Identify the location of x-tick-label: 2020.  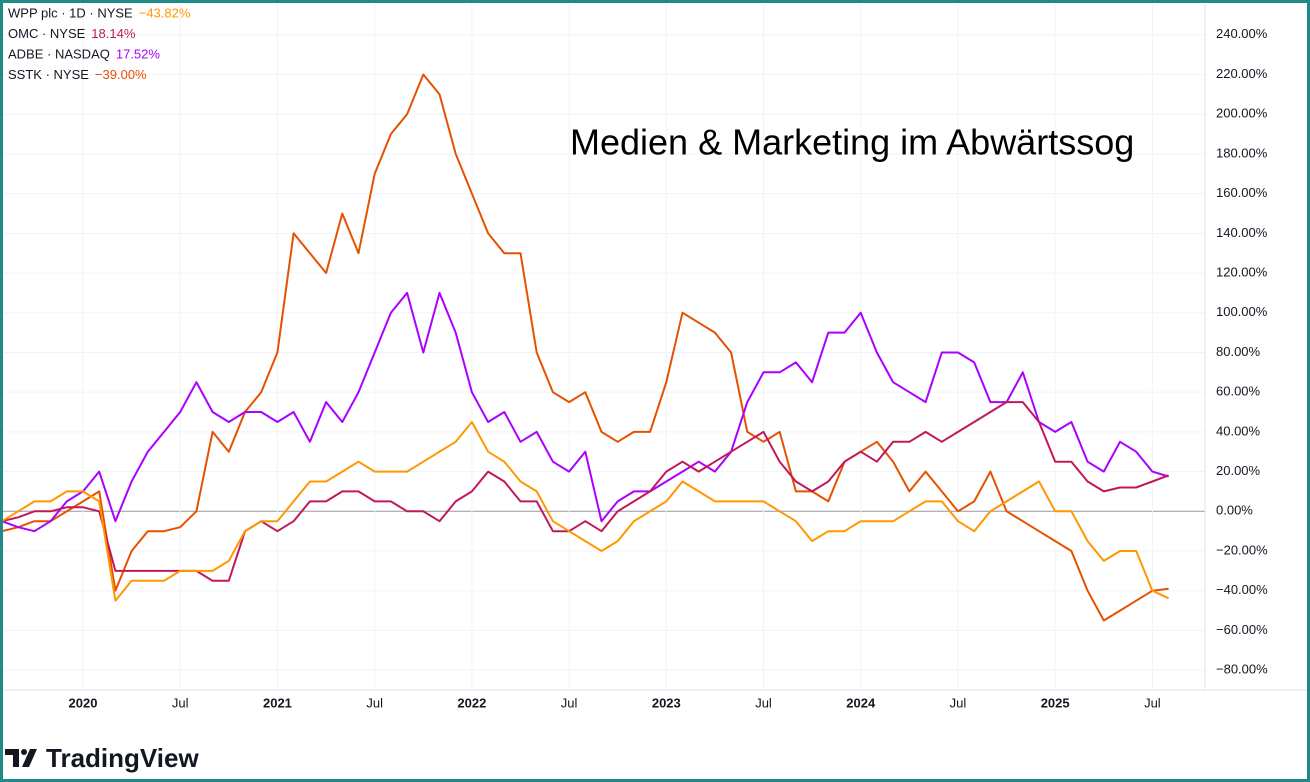
(83, 702).